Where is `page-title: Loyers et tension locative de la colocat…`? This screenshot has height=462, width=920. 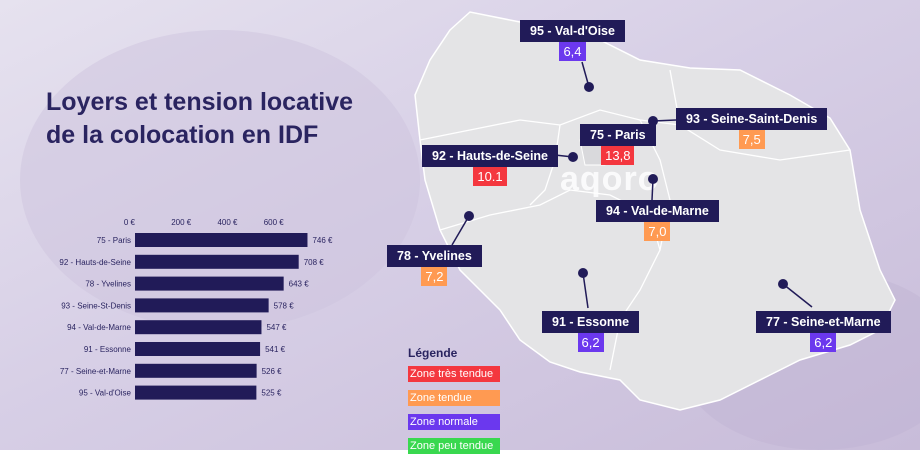
page-title: Loyers et tension locative de la colocat… is located at coordinates (199, 119).